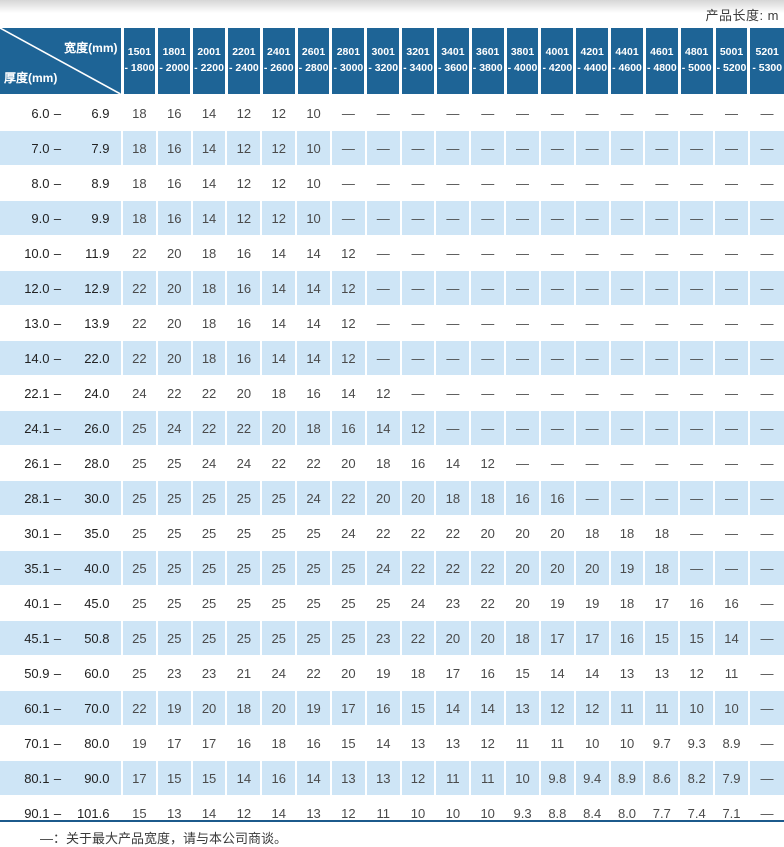  What do you see at coordinates (139, 743) in the screenshot?
I see `table-cell: 19` at bounding box center [139, 743].